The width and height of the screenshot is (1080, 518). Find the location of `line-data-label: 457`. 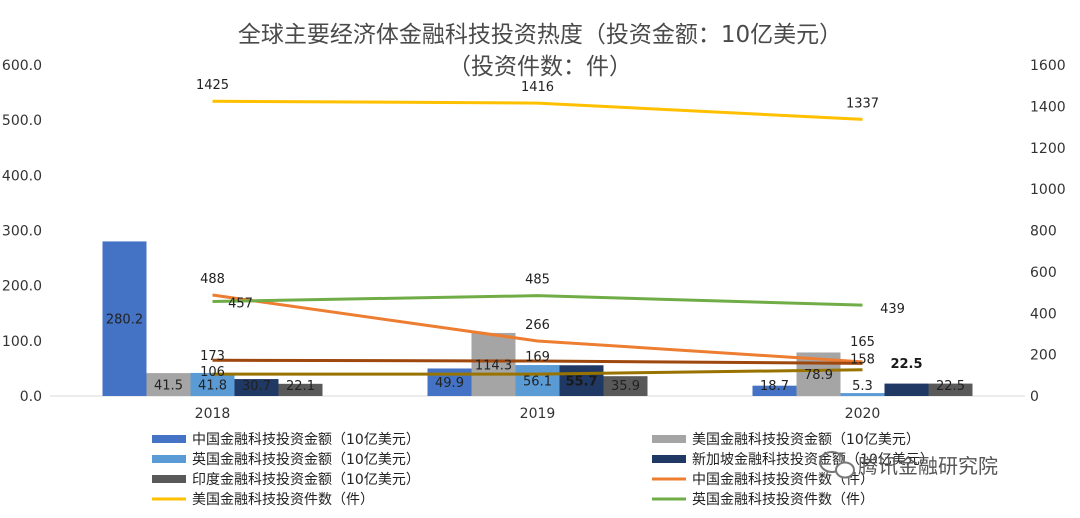

line-data-label: 457 is located at coordinates (240, 303).